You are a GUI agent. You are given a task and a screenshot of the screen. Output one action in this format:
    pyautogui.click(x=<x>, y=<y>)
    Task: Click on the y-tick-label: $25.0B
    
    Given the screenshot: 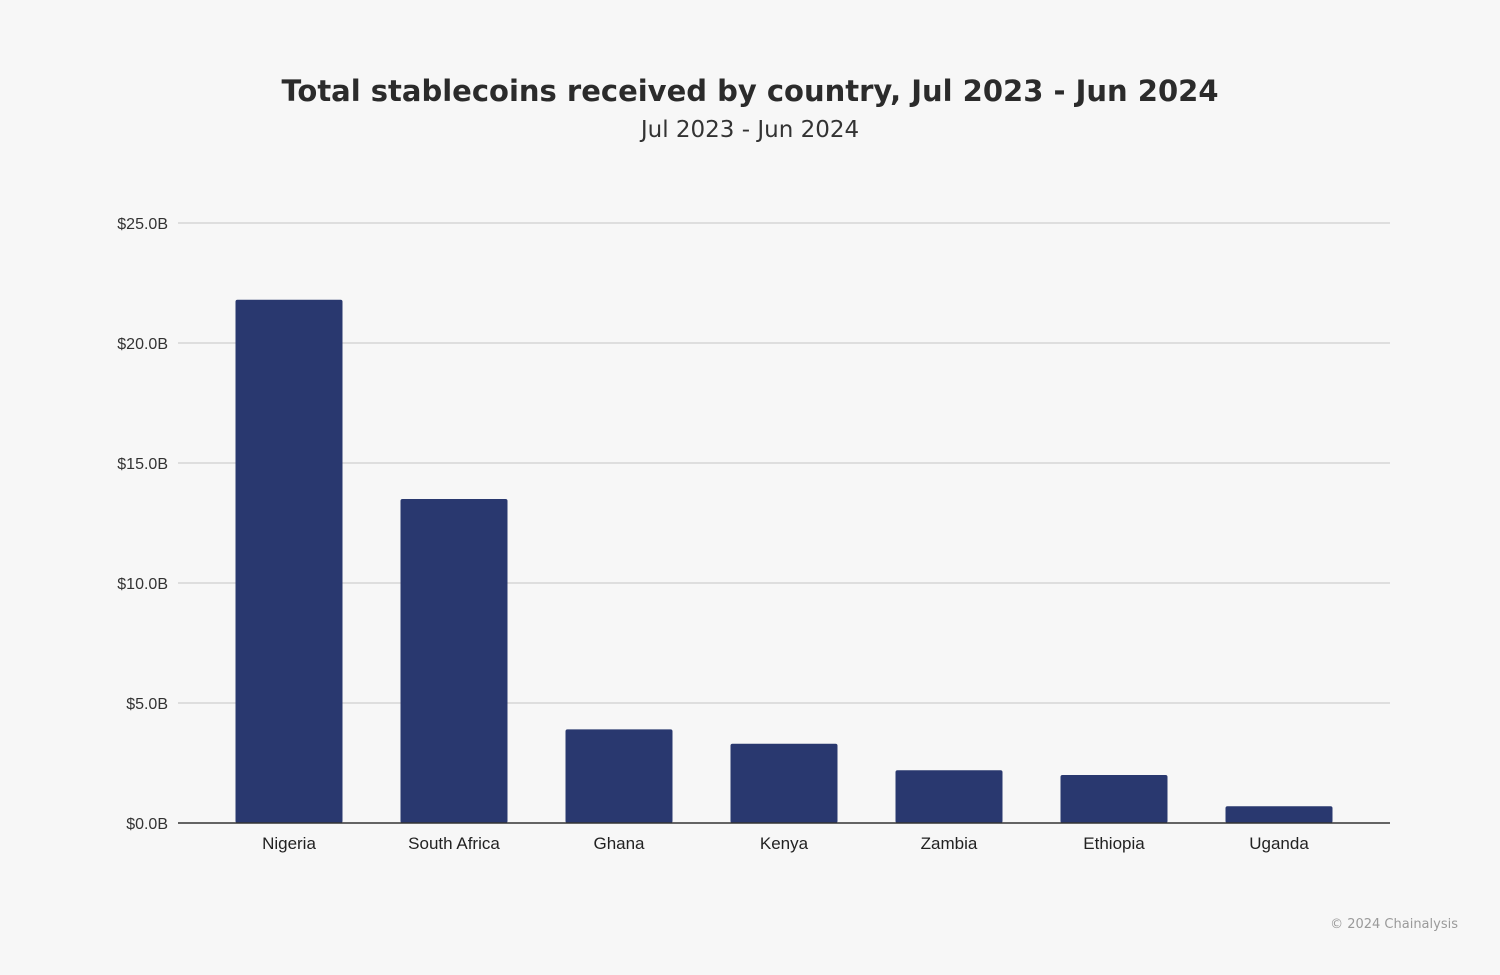 What is the action you would take?
    pyautogui.click(x=142, y=224)
    